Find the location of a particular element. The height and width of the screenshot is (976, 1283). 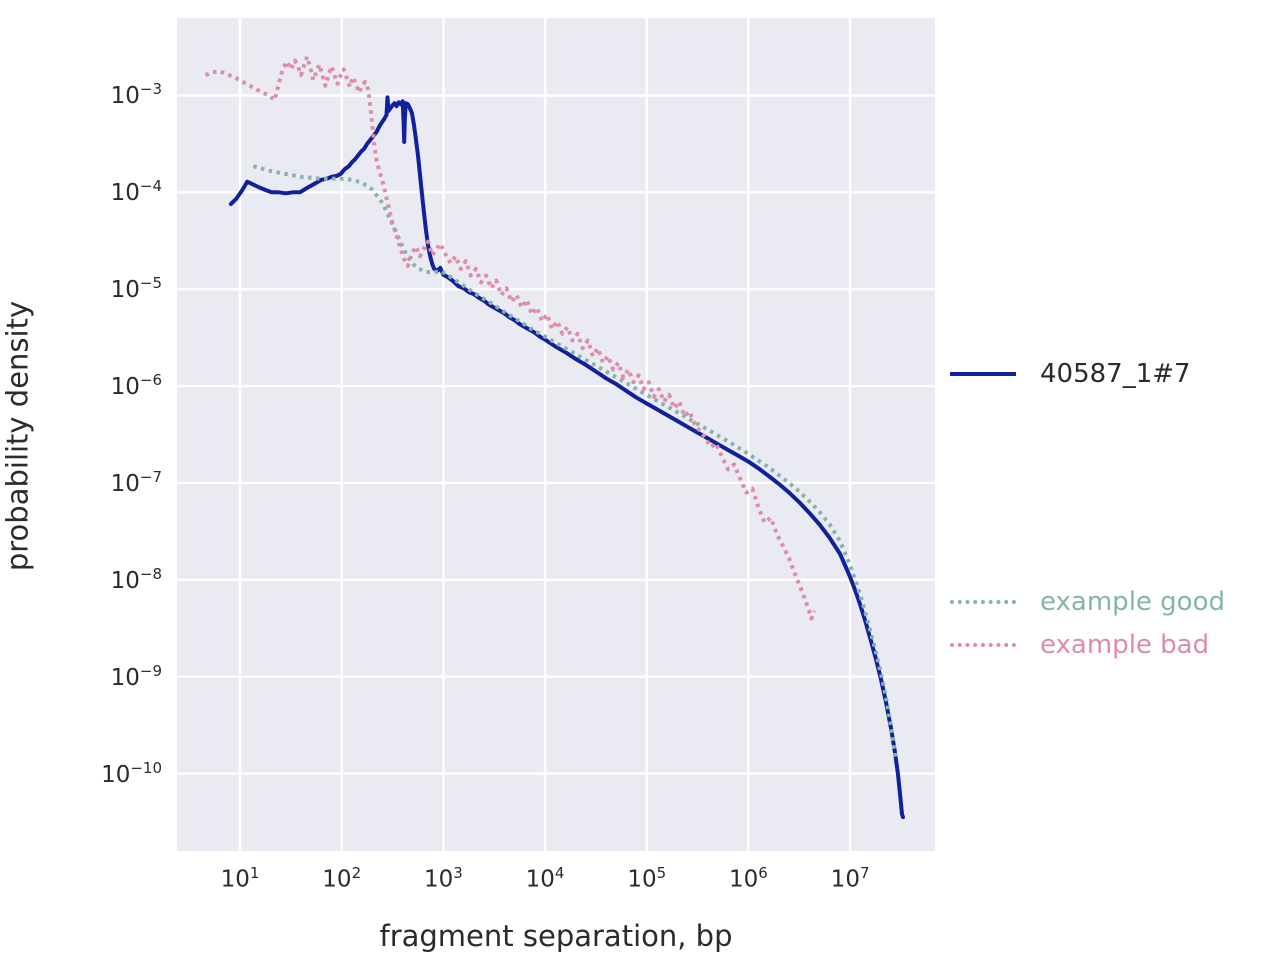

legend-entry-main: 40587_1#7 is located at coordinates (1070, 374).